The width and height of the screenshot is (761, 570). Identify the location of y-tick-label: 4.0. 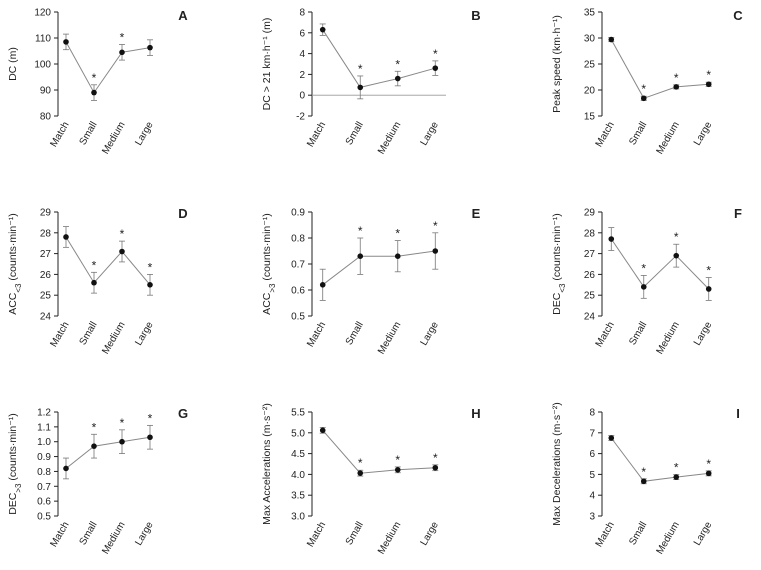
(298, 475).